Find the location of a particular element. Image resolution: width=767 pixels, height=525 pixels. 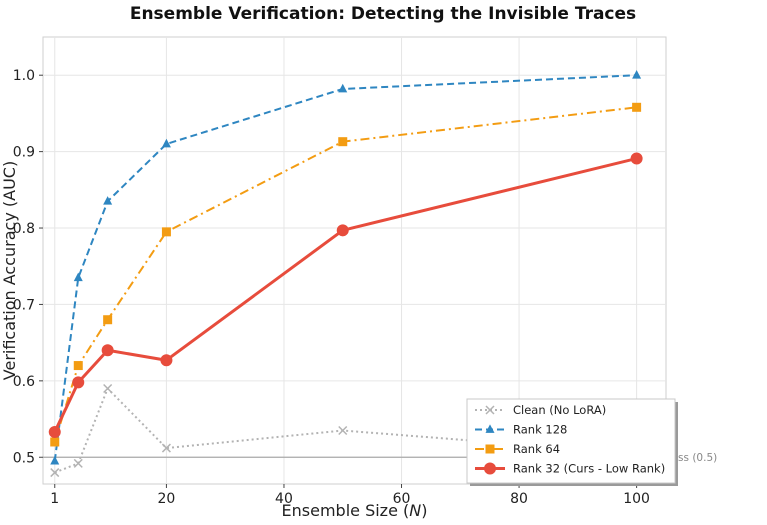

x-tick-label: 20 is located at coordinates (167, 499).